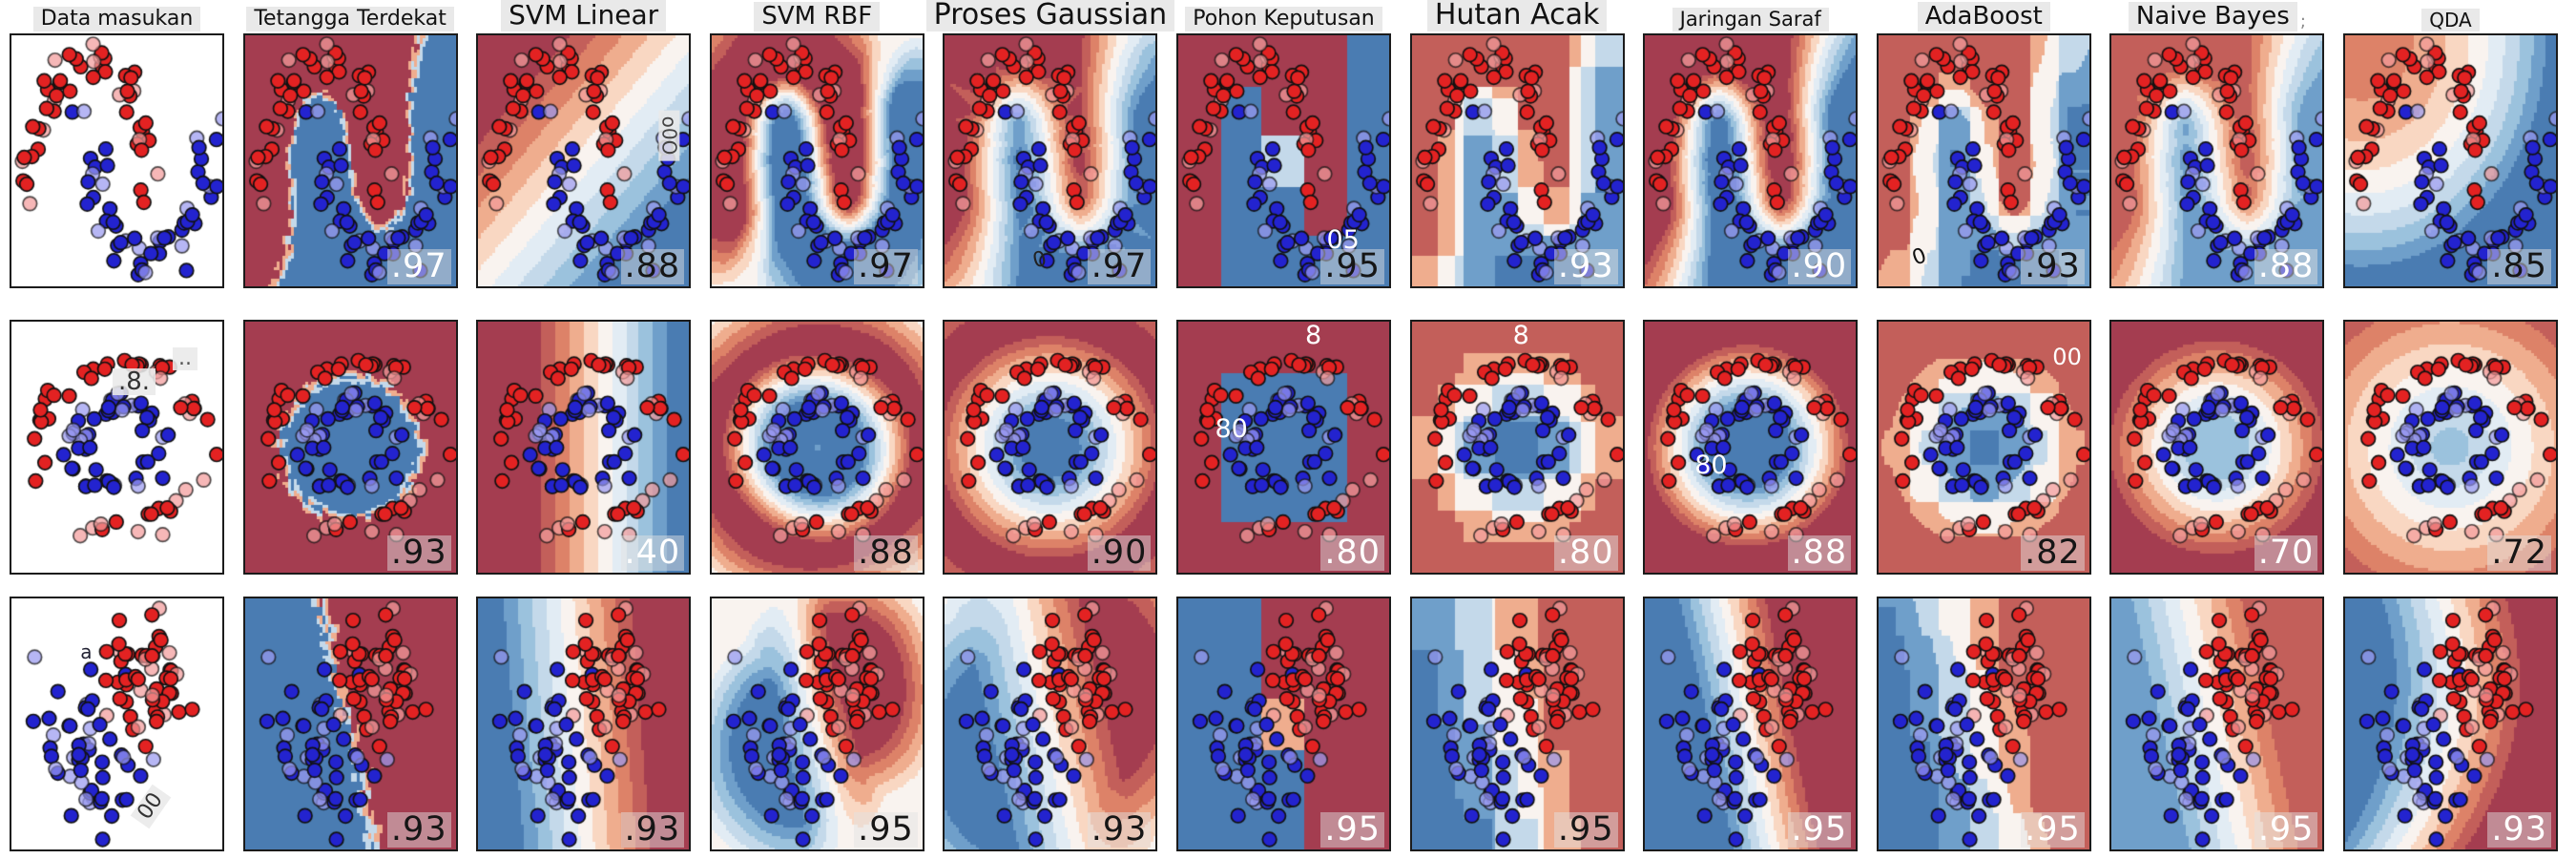 The image size is (2576, 859). Describe the element at coordinates (2067, 356) in the screenshot. I see `ghost-text-artifact: 00` at that location.